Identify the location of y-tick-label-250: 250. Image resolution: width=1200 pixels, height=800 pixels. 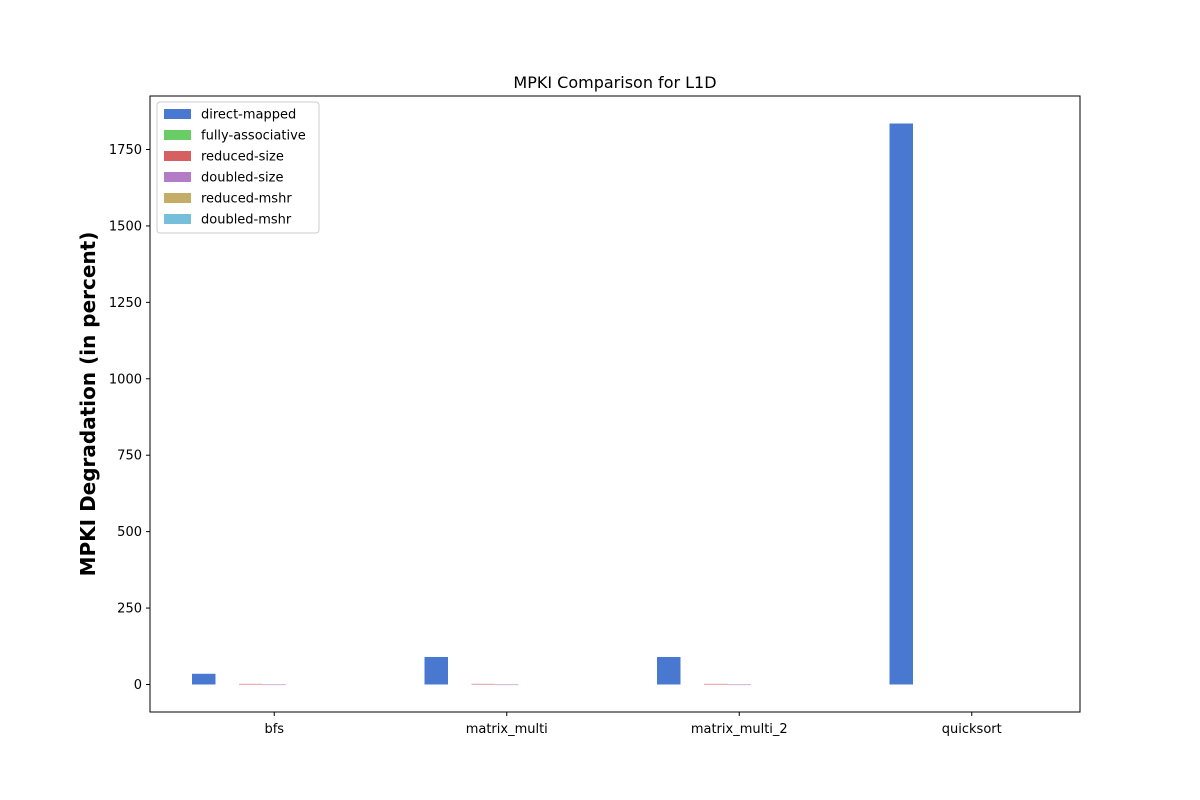
(129, 609).